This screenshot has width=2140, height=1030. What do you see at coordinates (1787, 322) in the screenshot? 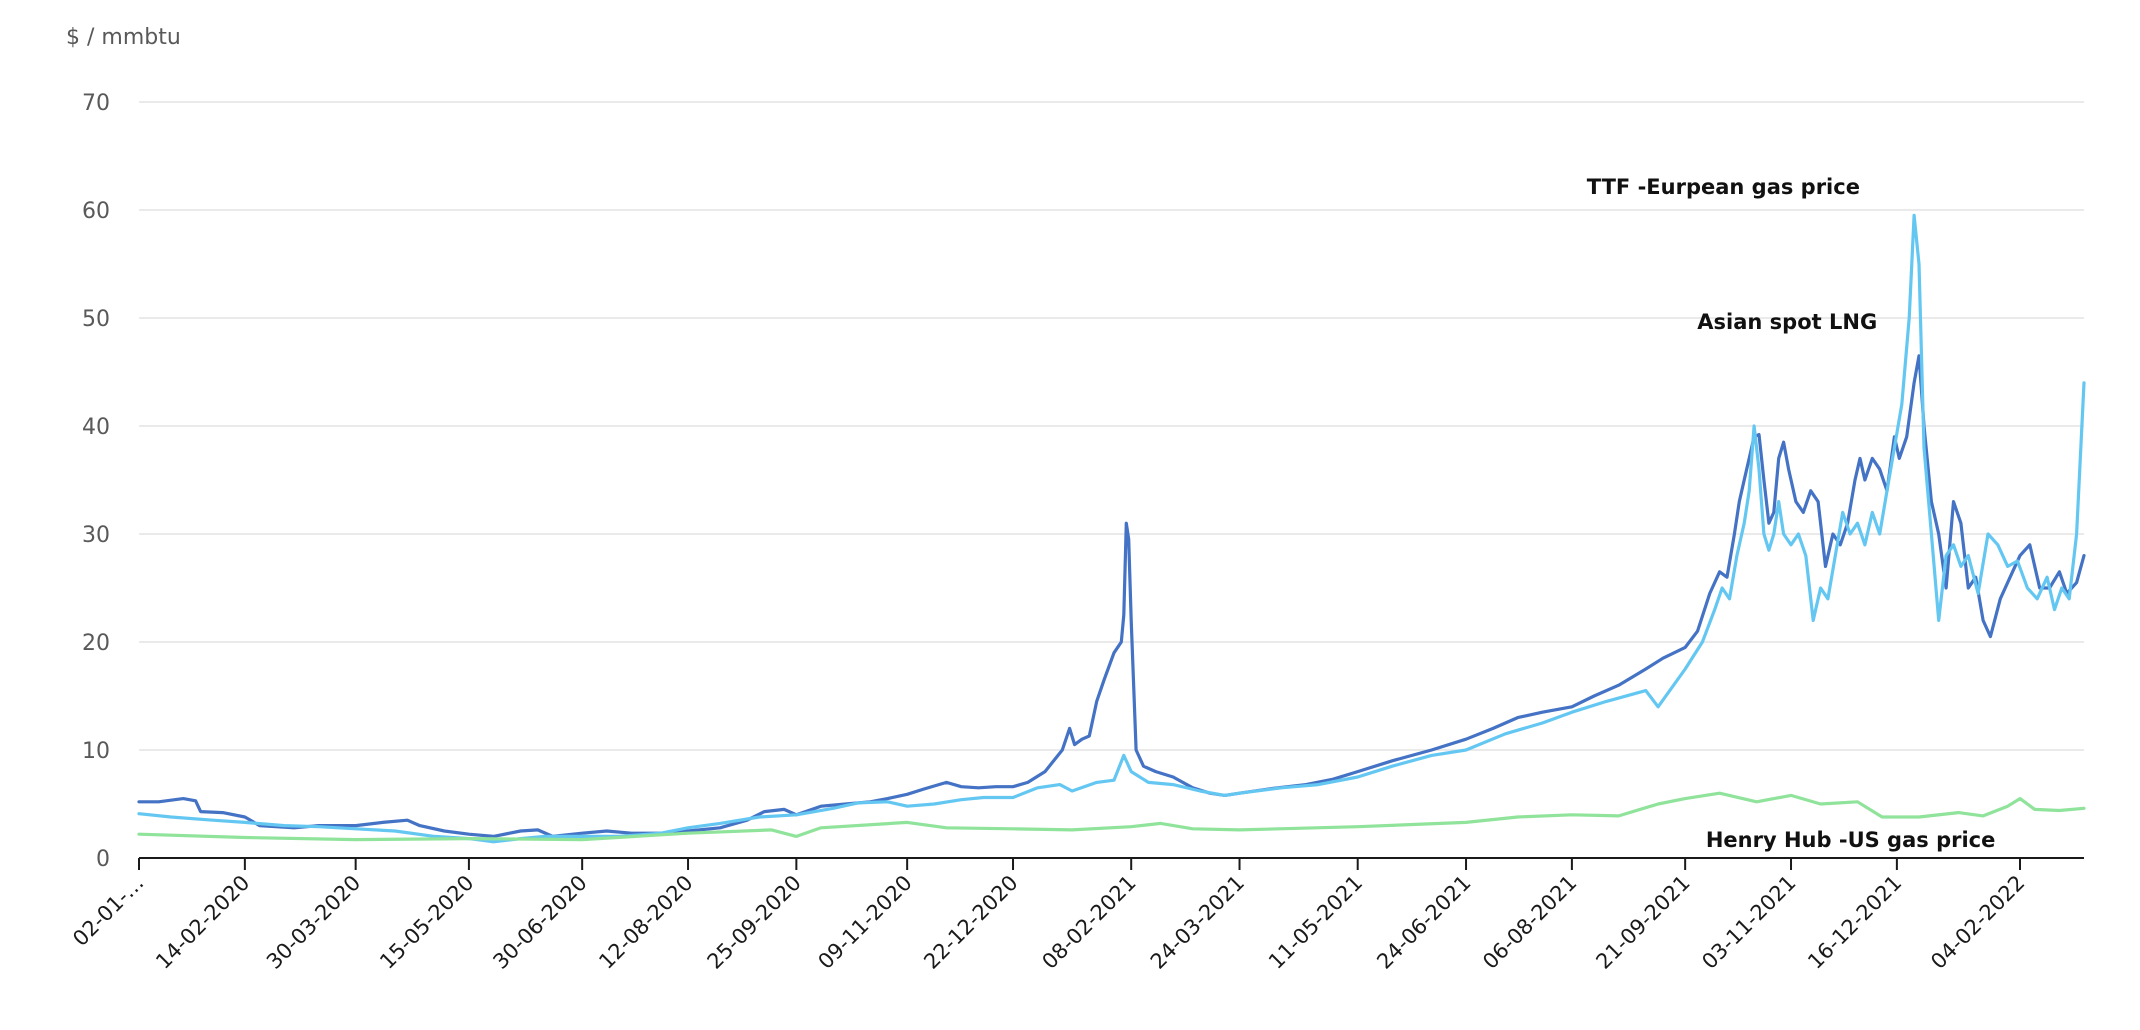
I see `series-label-asian-spot-lng: Asian spot LNG` at bounding box center [1787, 322].